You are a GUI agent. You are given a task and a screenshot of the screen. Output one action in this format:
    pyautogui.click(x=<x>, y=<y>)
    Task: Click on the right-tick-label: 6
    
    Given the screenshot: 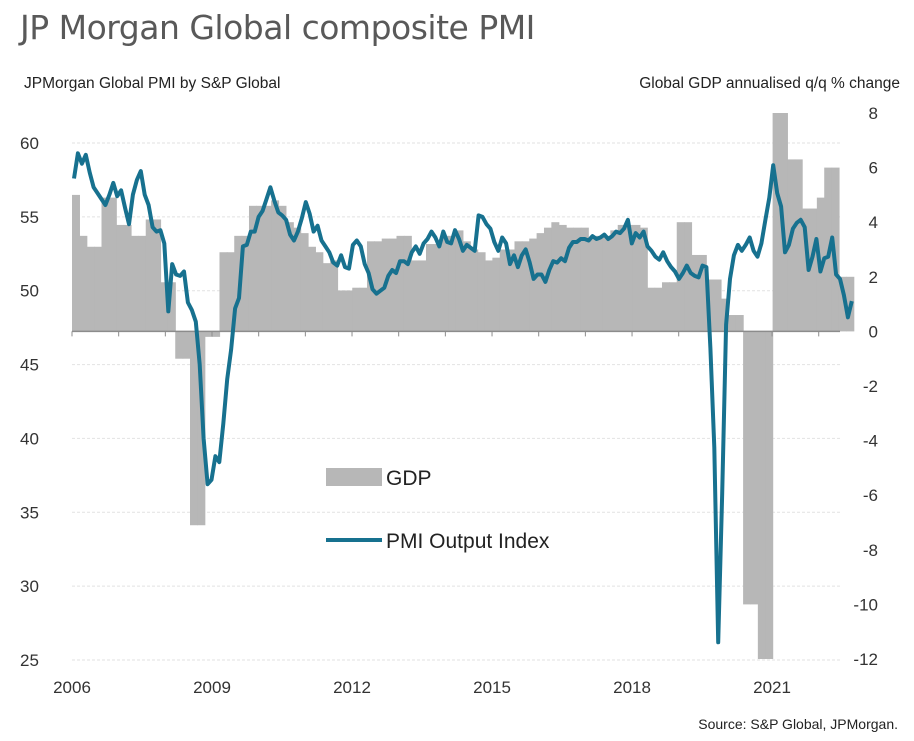 What is the action you would take?
    pyautogui.click(x=873, y=168)
    